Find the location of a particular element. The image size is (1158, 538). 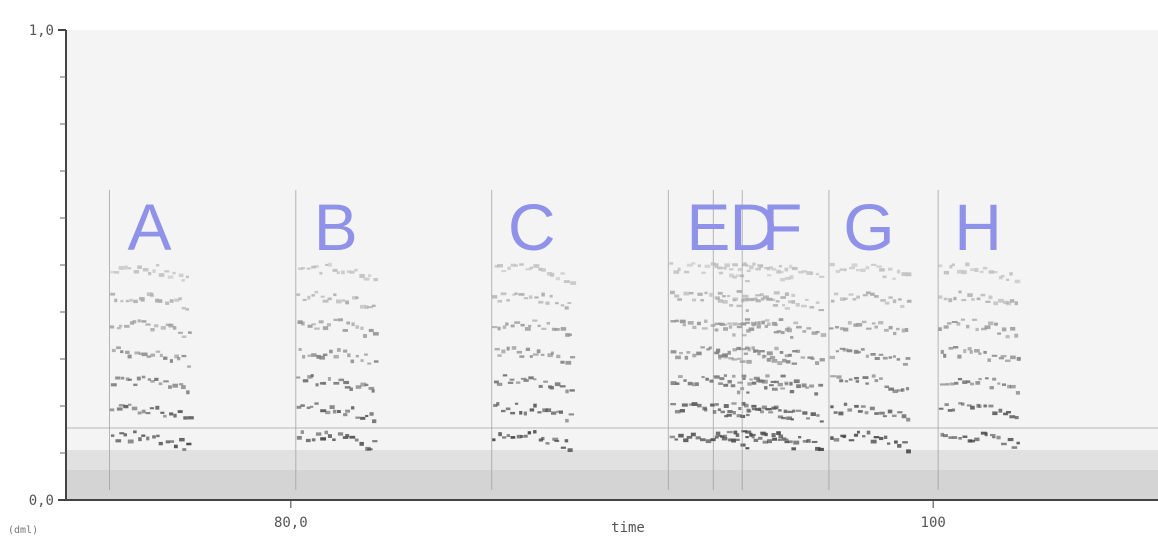

y-tick-label: 1,0 is located at coordinates (41, 31).